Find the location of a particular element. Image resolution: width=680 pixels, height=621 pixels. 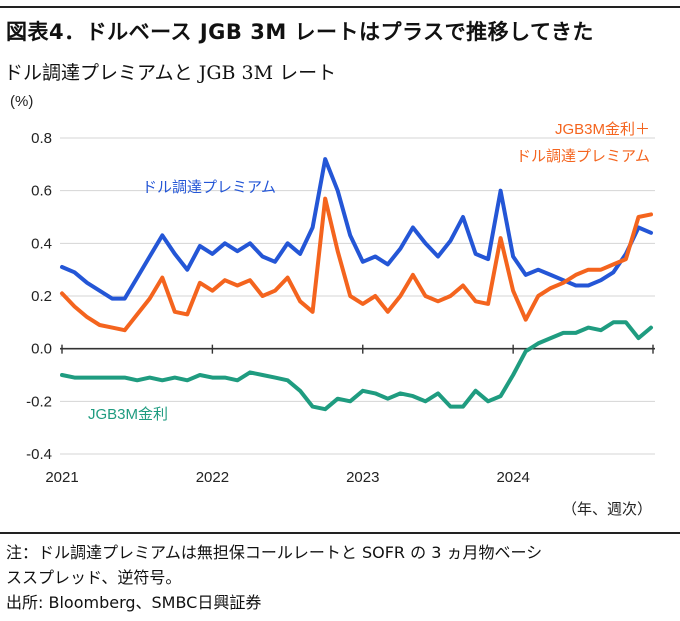

jgb-series-label: JGB3M金利 is located at coordinates (128, 414).